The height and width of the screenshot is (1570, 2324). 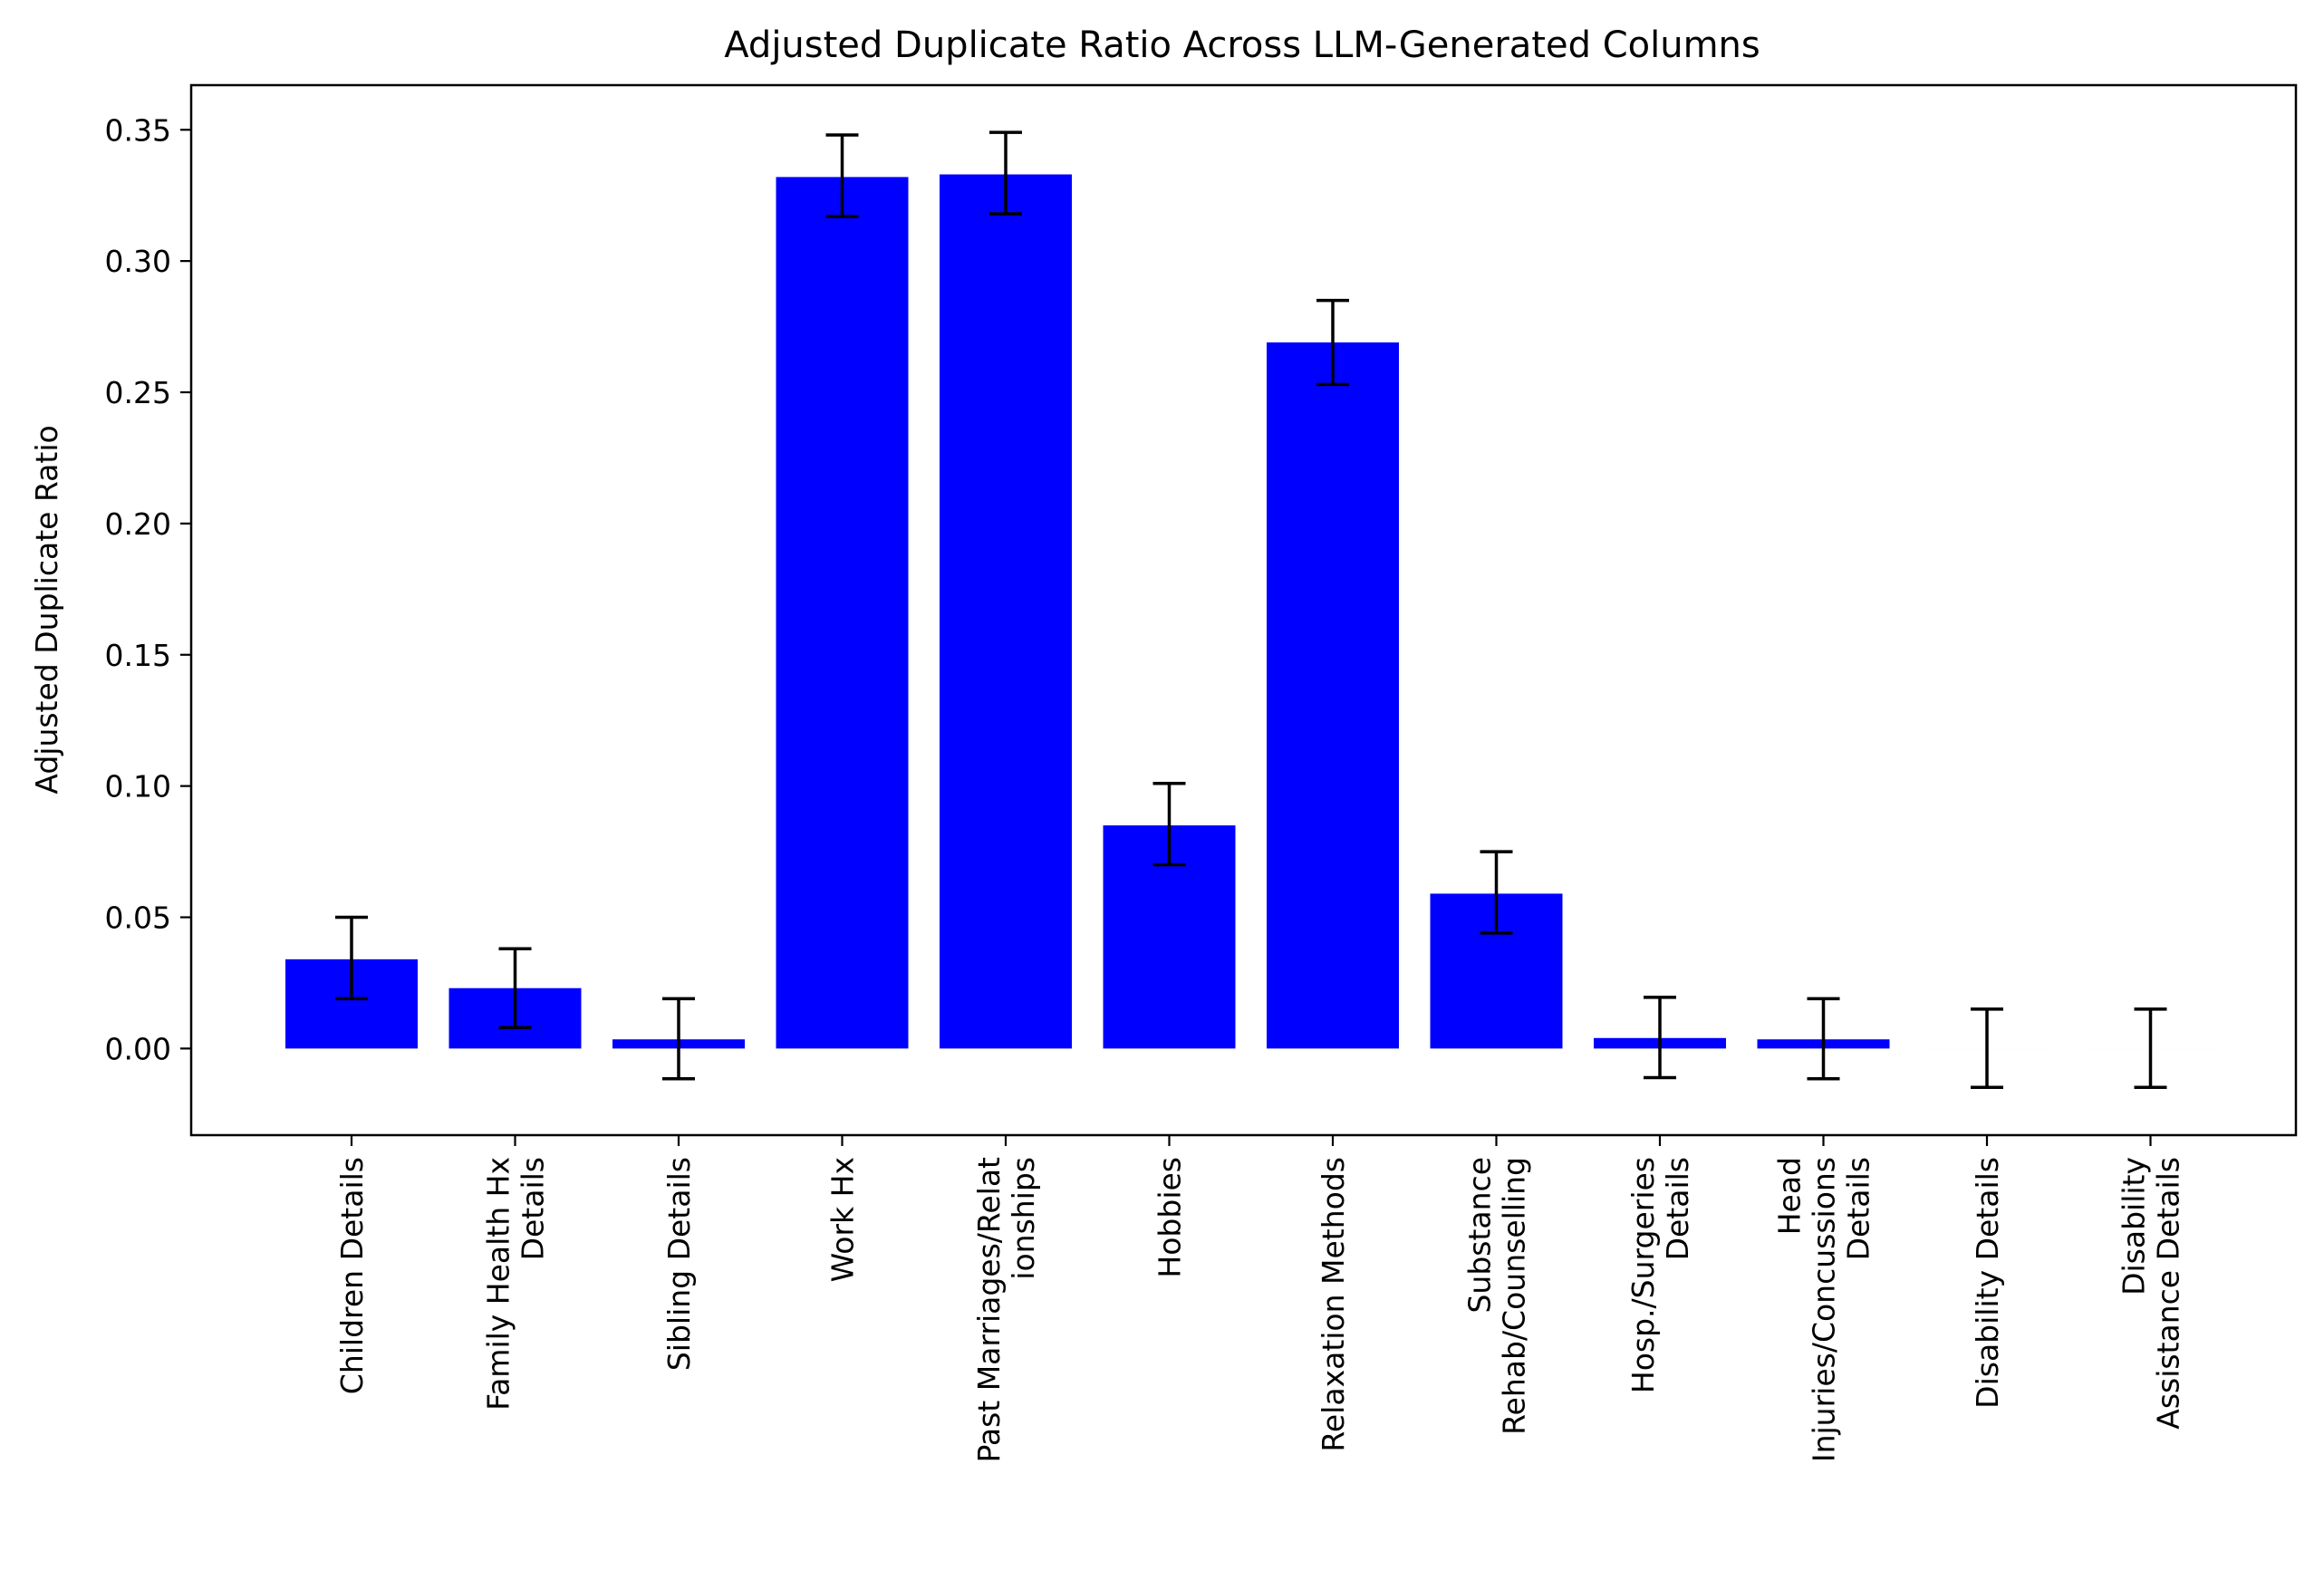 What do you see at coordinates (843, 1219) in the screenshot?
I see `x-tick-label-3: Work Hx` at bounding box center [843, 1219].